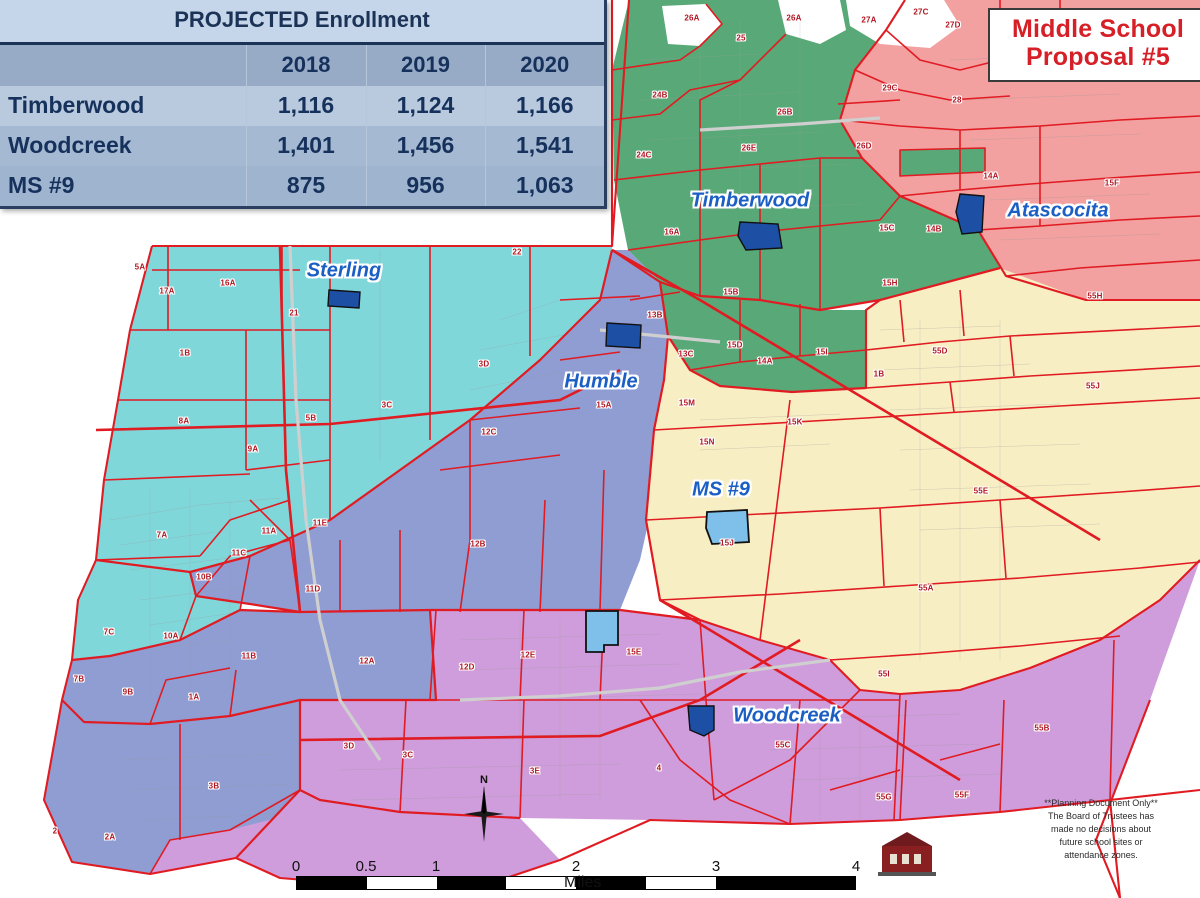 Image resolution: width=1200 pixels, height=898 pixels. What do you see at coordinates (701, 721) in the screenshot?
I see `school-site-woodcreek` at bounding box center [701, 721].